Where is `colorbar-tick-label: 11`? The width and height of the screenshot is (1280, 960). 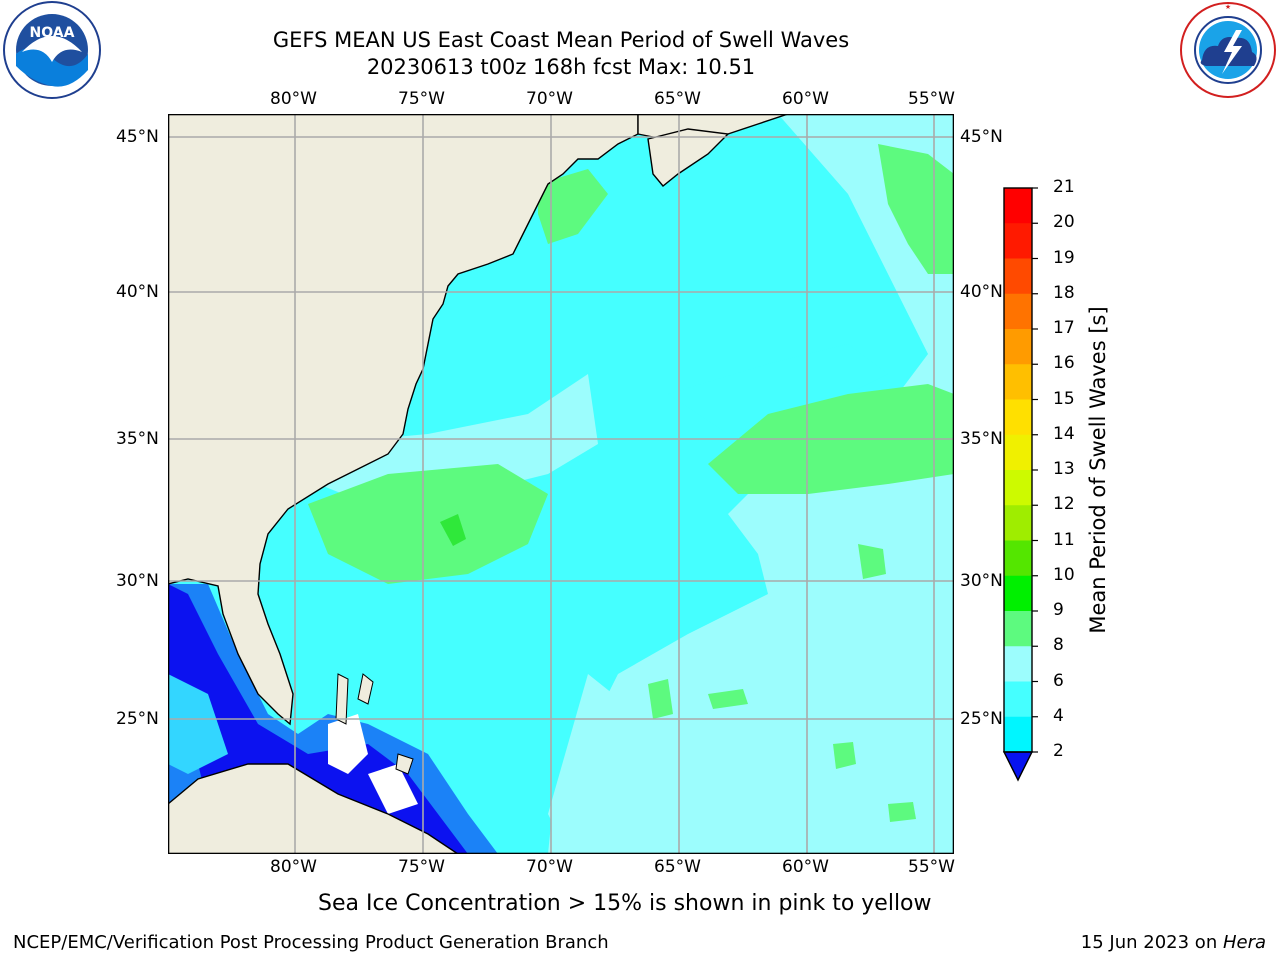
colorbar-tick-label: 11 is located at coordinates (1064, 539).